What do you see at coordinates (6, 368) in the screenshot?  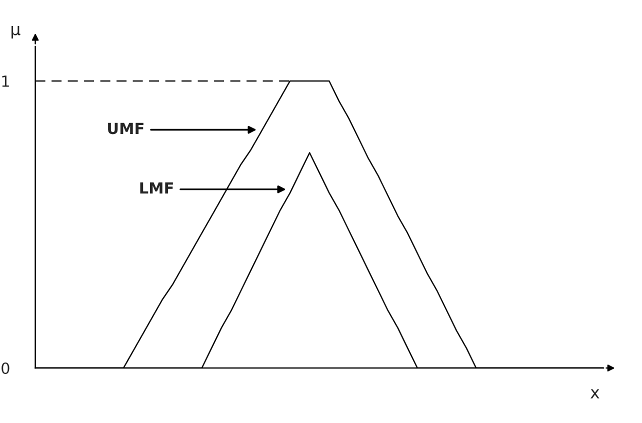 I see `y-tick-label: 0` at bounding box center [6, 368].